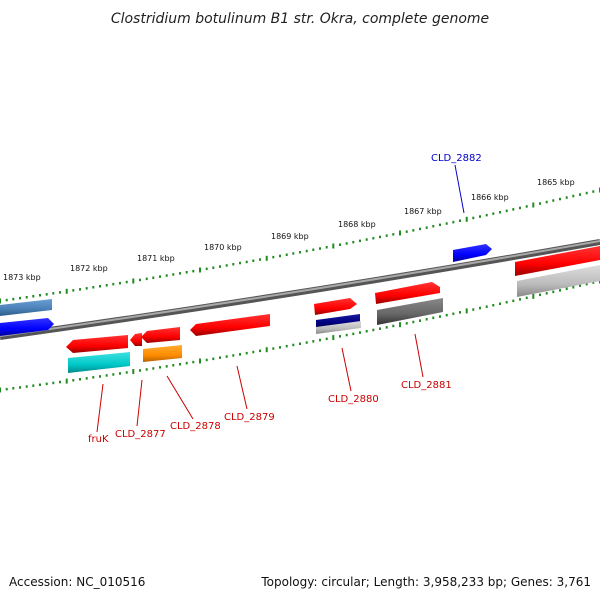 The width and height of the screenshot is (600, 600). I want to click on gene-label-cld-2878: CLD_2878, so click(195, 426).